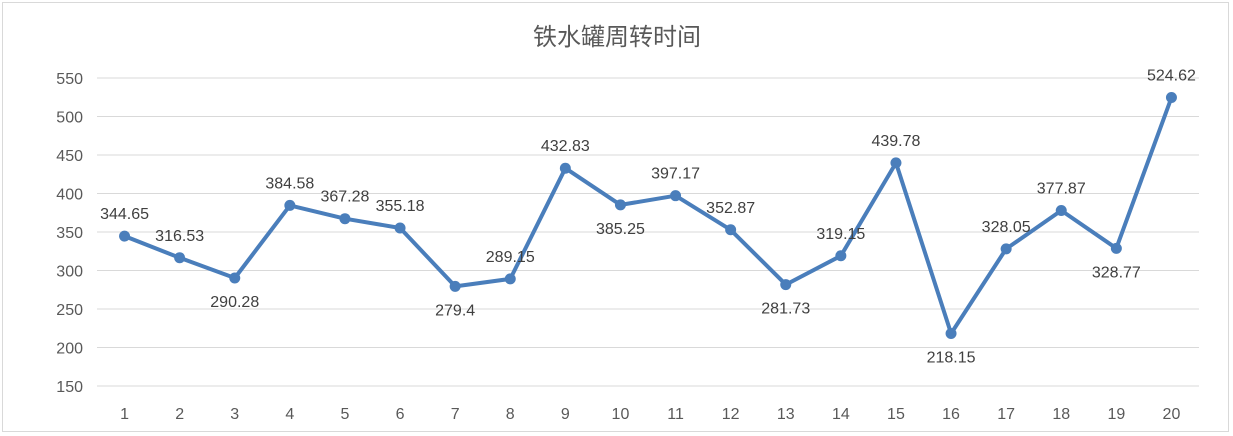  I want to click on x-tick-label: 6, so click(400, 414).